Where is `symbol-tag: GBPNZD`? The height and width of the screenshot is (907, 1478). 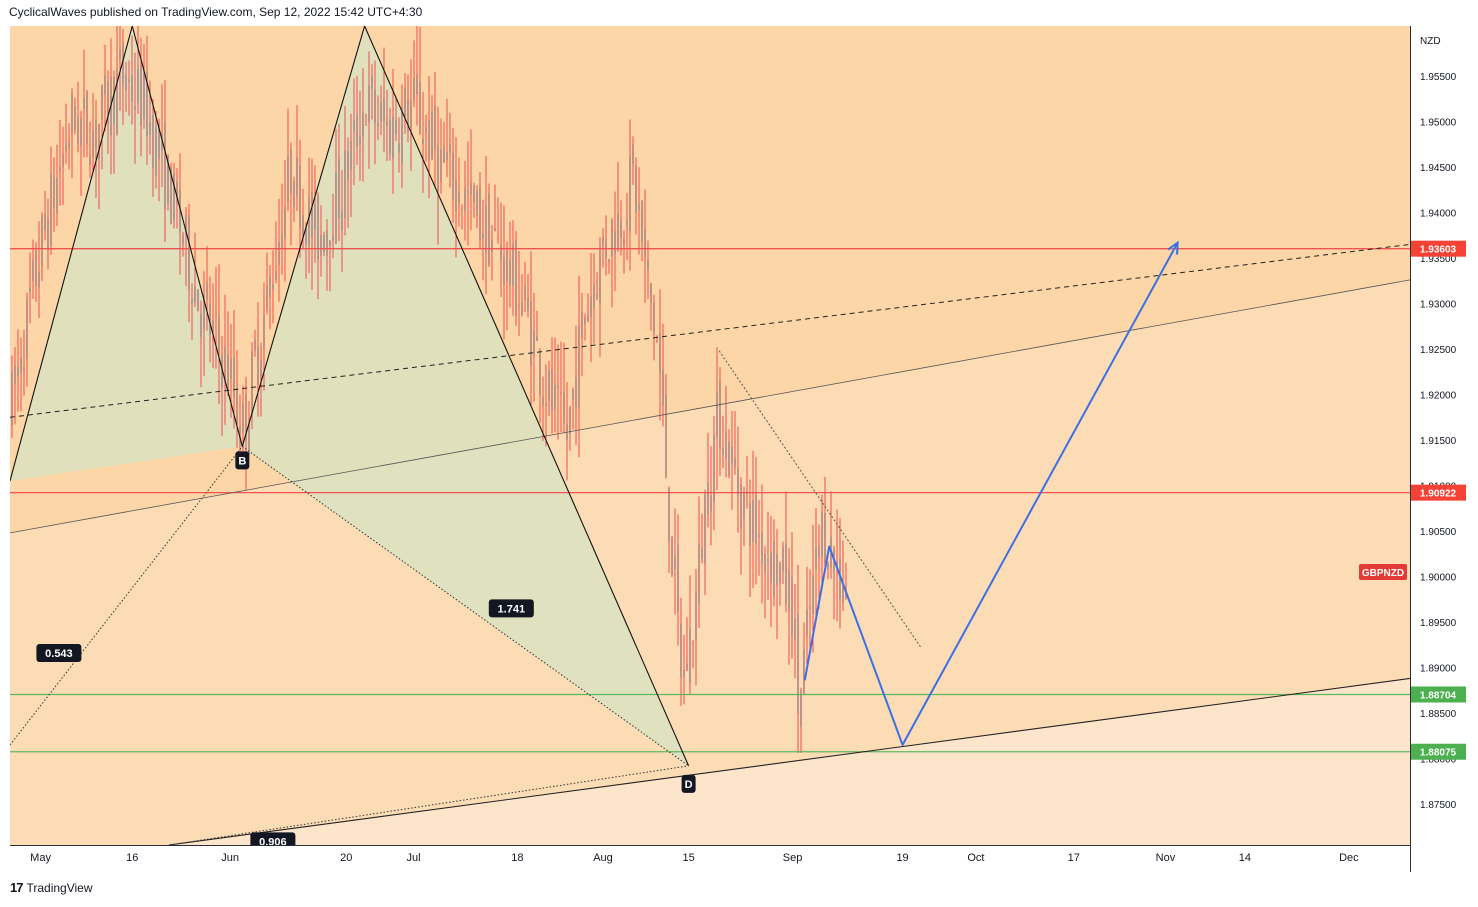
symbol-tag: GBPNZD is located at coordinates (1383, 572).